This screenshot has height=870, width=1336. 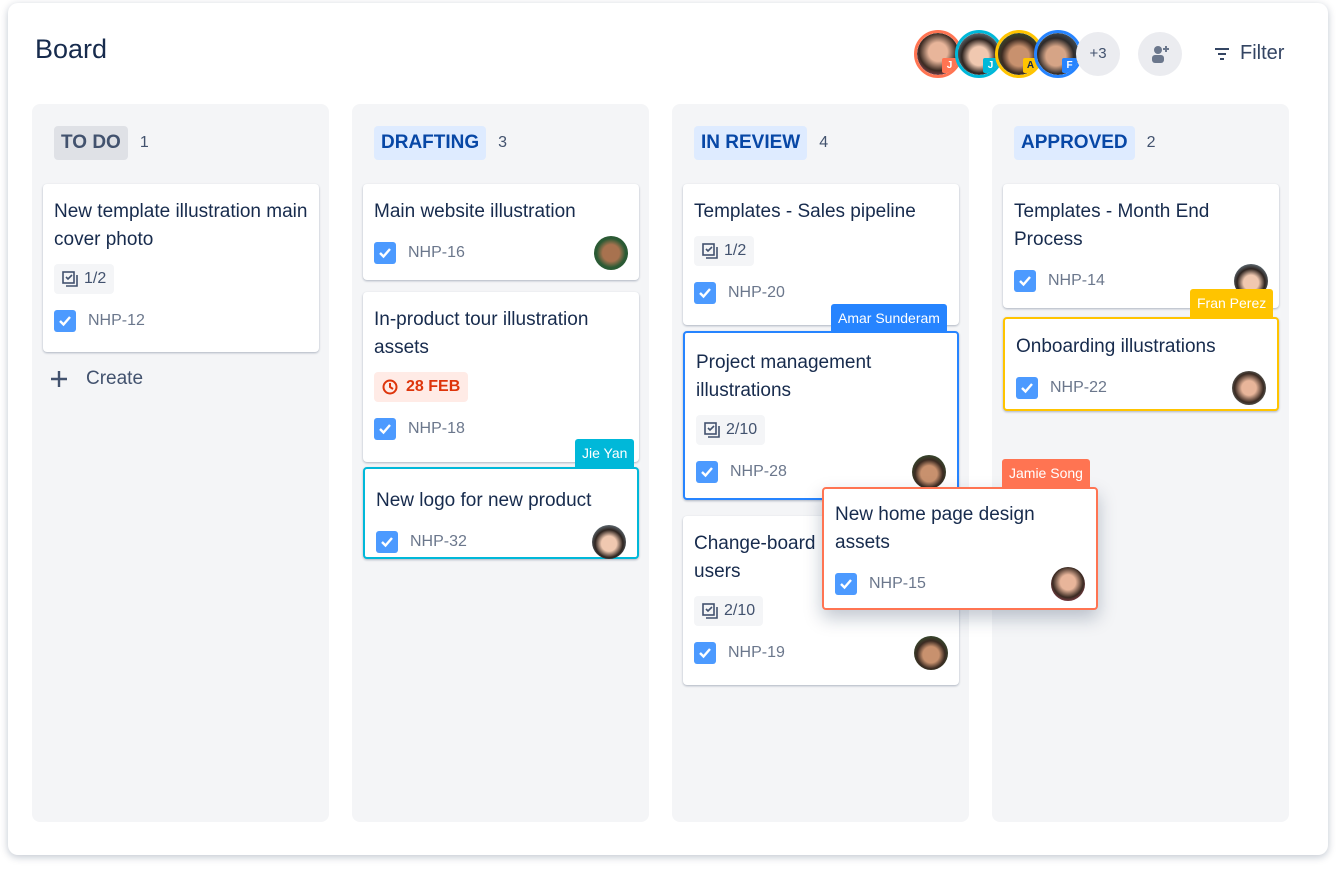 I want to click on column-count: 3, so click(x=503, y=142).